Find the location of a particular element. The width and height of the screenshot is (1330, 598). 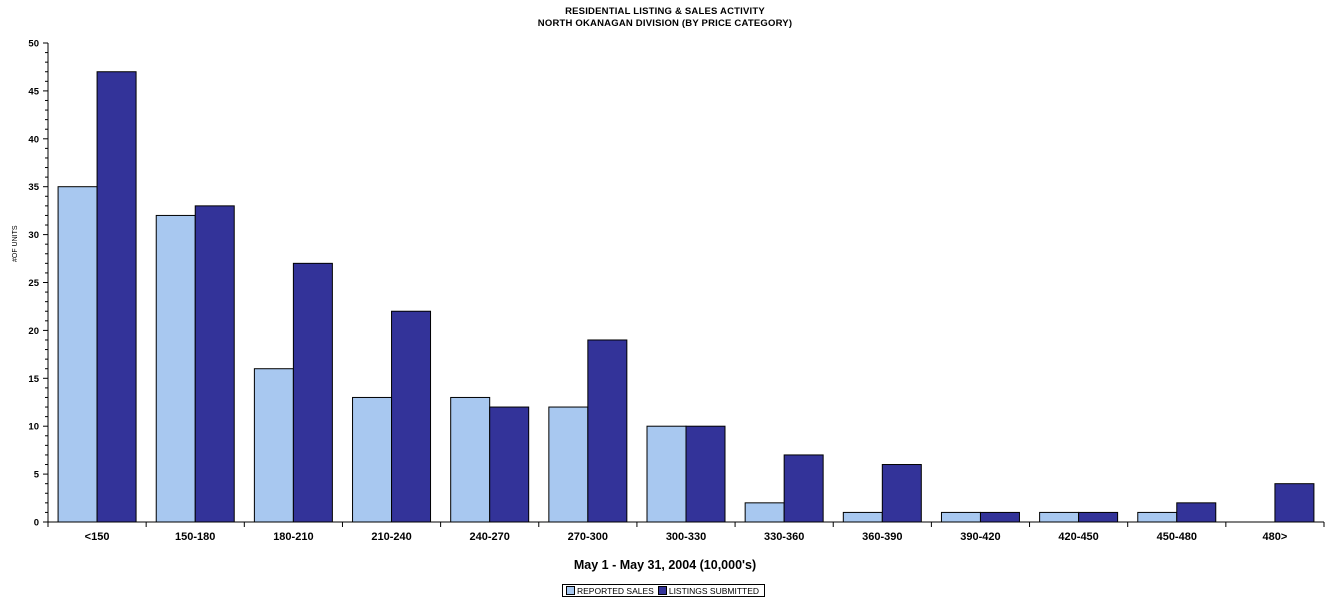

x-tick-label-0: <150 is located at coordinates (97, 537).